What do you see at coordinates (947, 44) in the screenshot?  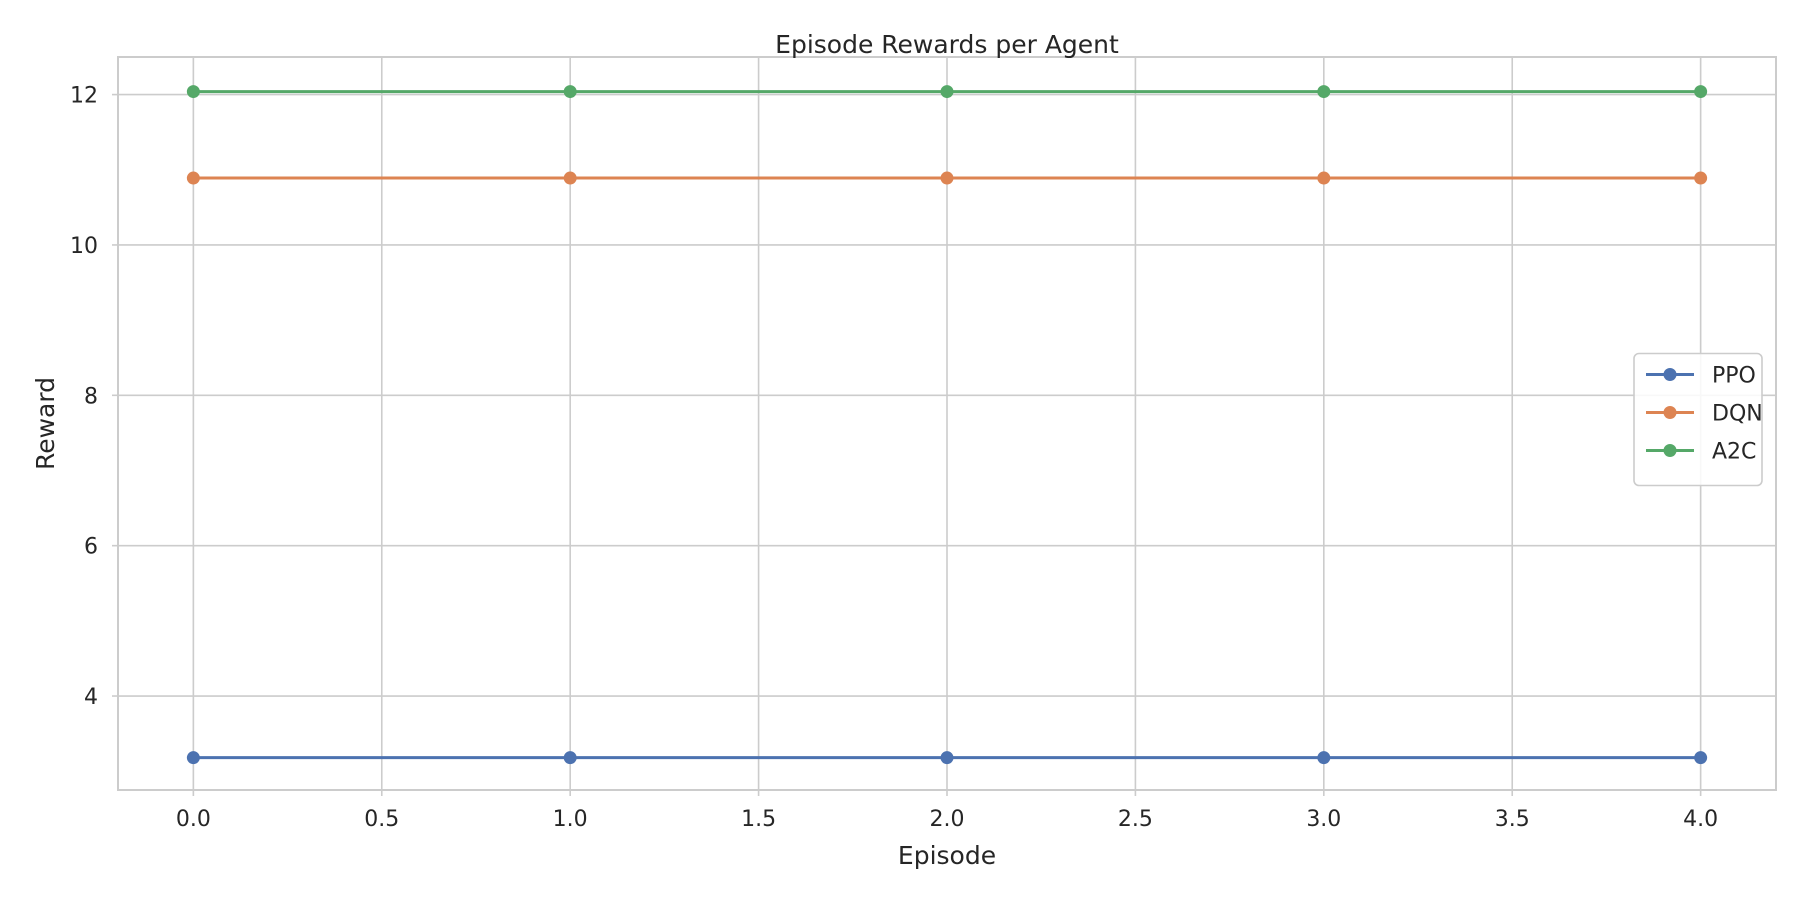 I see `chart-title: Episode Rewards per Agent` at bounding box center [947, 44].